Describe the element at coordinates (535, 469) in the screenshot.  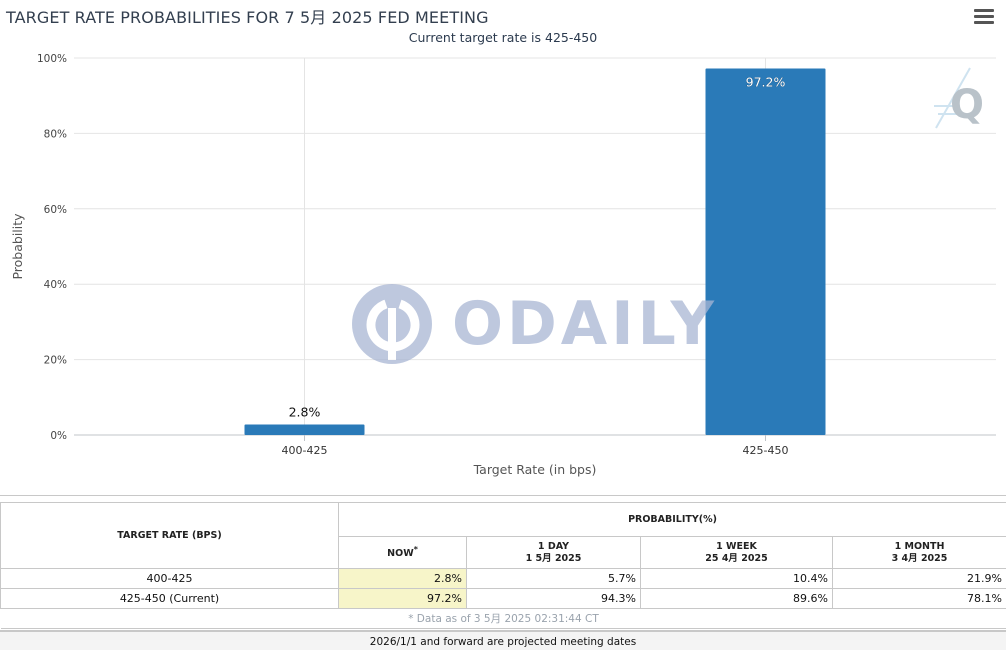
I see `x-axis-title: Target Rate (in bps)` at that location.